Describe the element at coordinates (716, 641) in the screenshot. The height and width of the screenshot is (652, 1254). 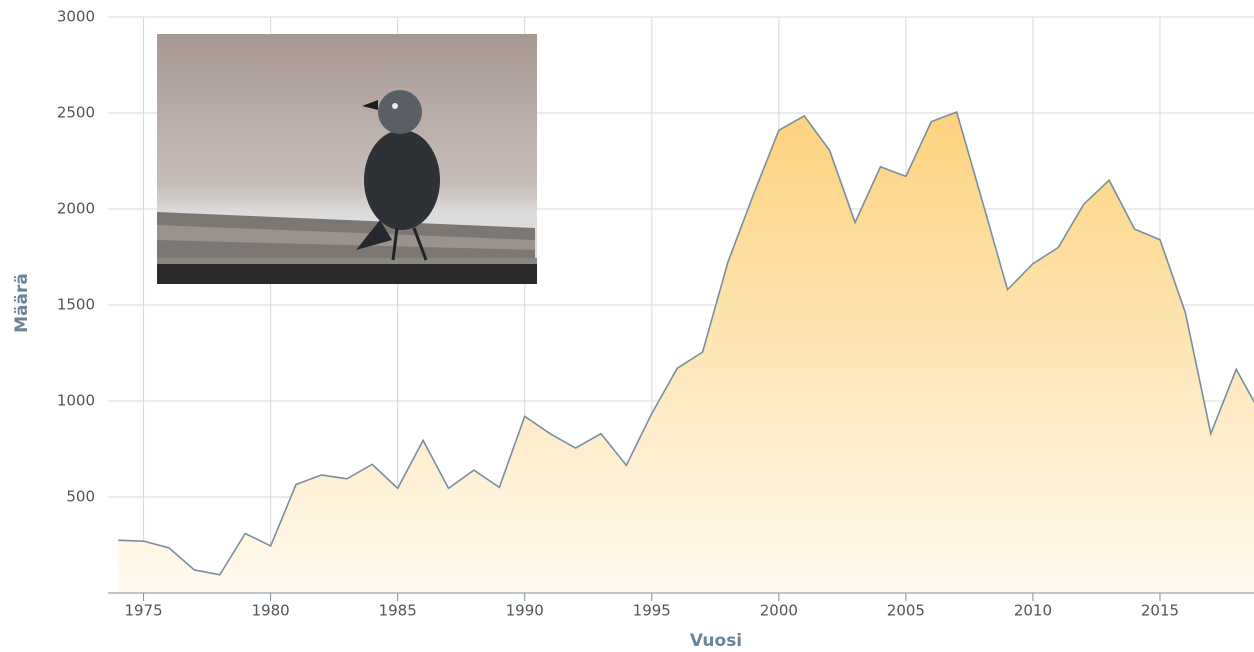
I see `x-axis-title: Vuosi` at that location.